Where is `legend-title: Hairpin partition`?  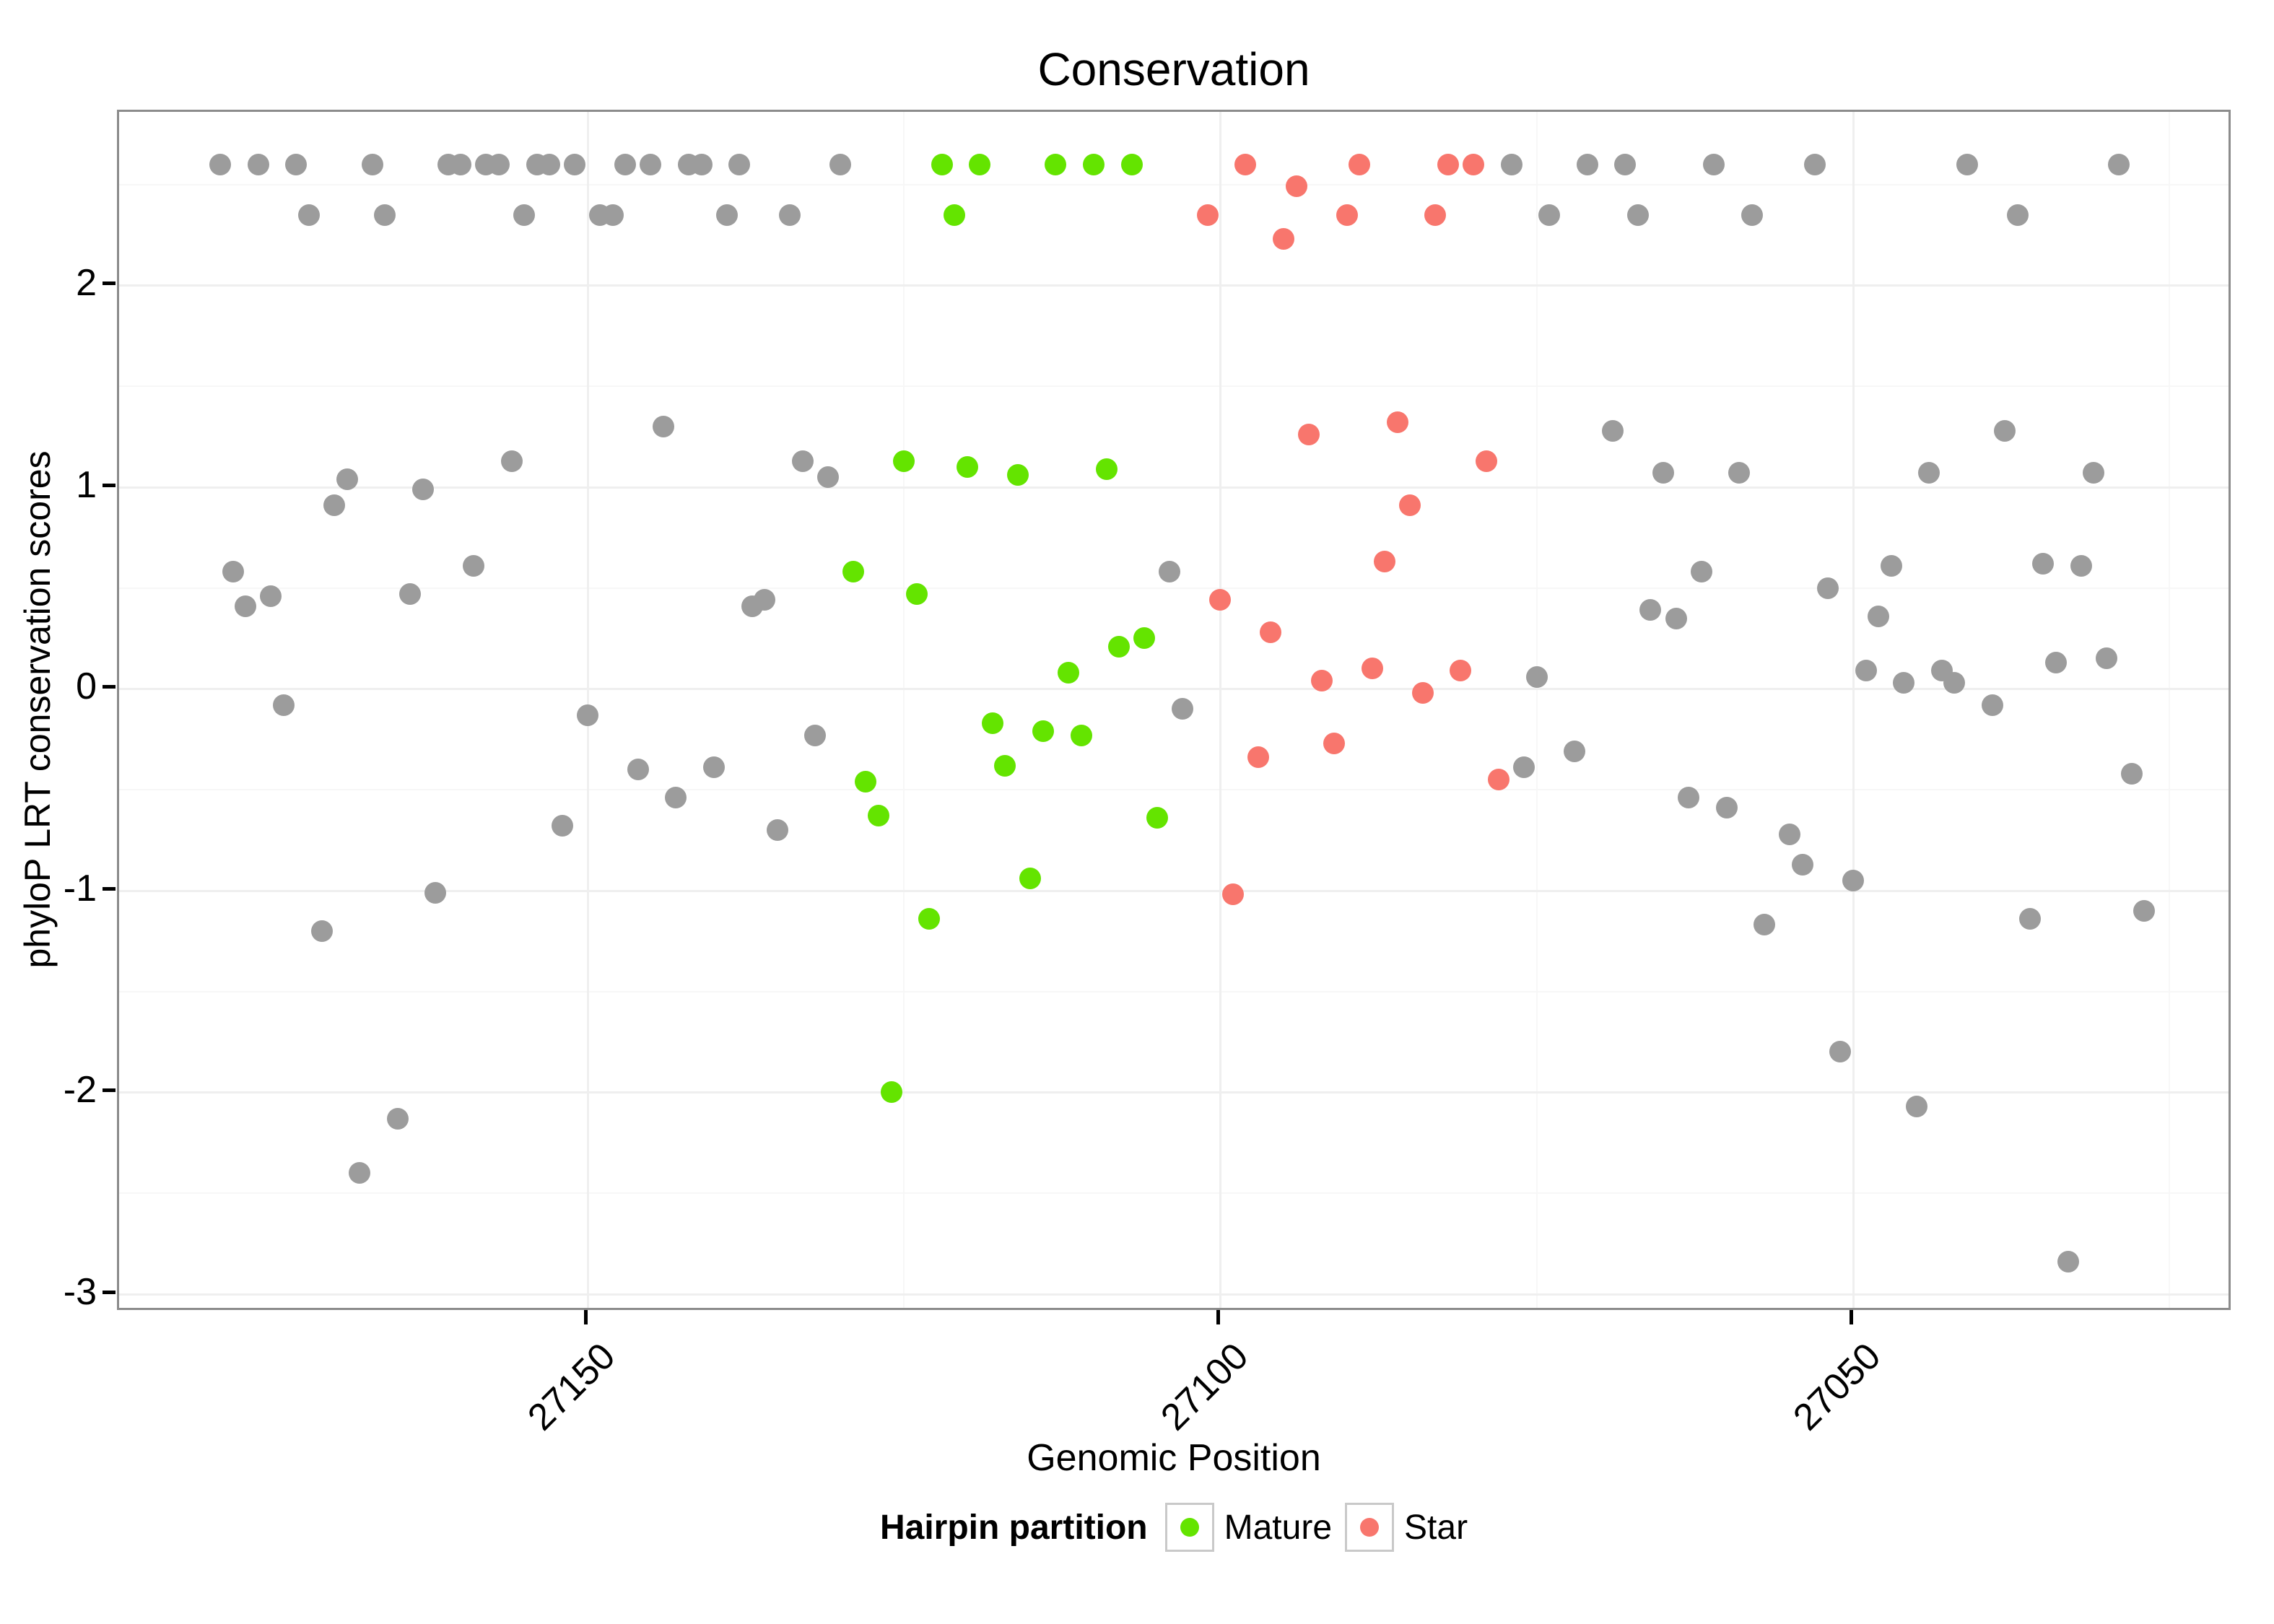
legend-title: Hairpin partition is located at coordinates (1014, 1527).